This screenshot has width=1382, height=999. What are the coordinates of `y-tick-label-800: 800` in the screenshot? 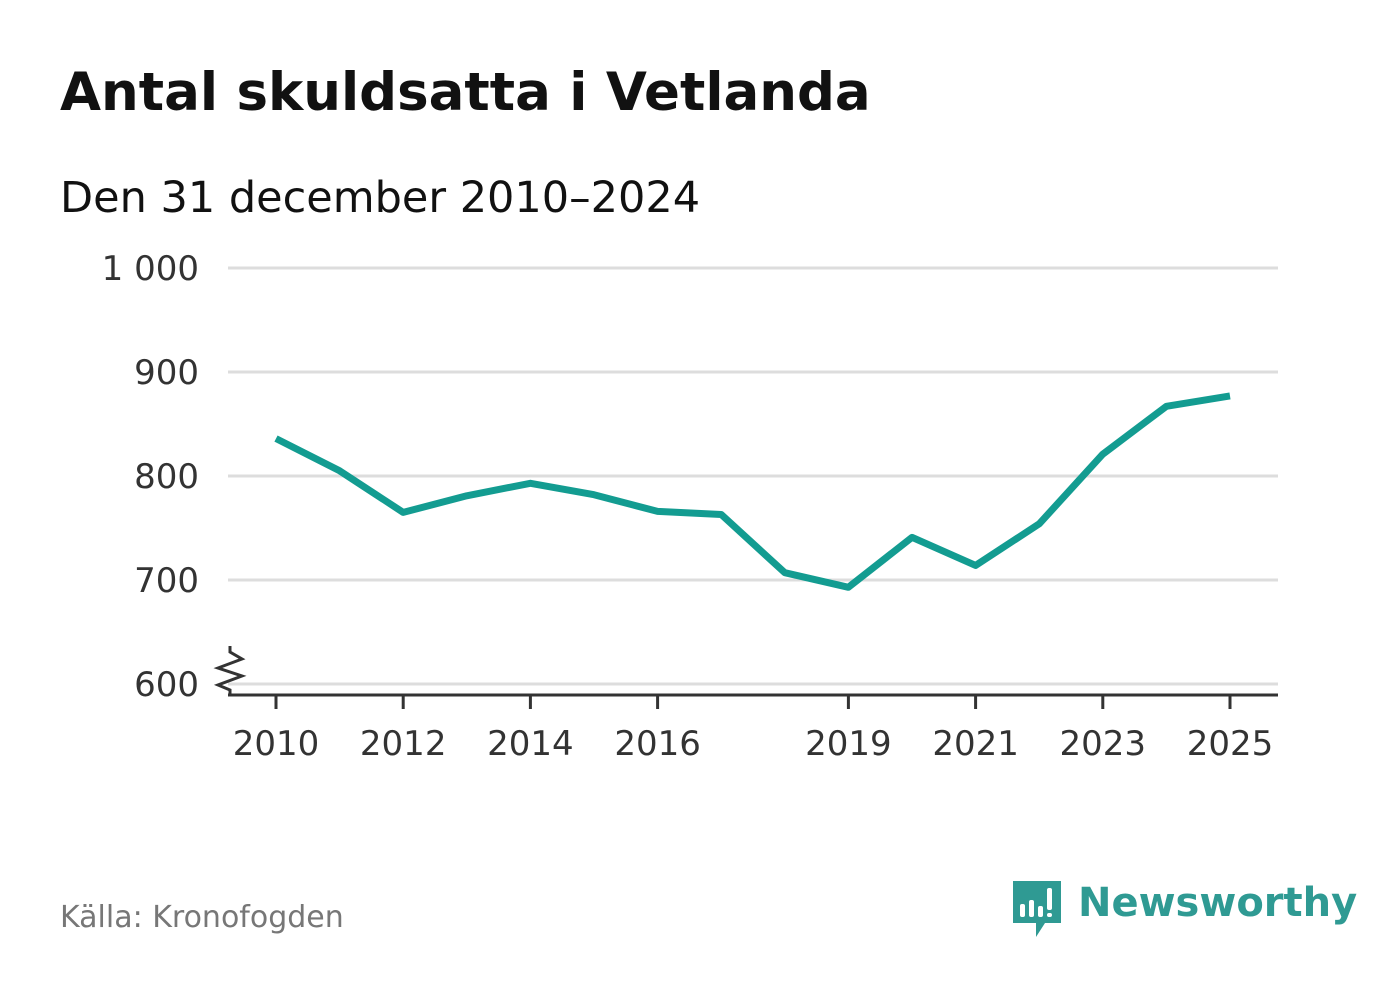 It's located at (166, 477).